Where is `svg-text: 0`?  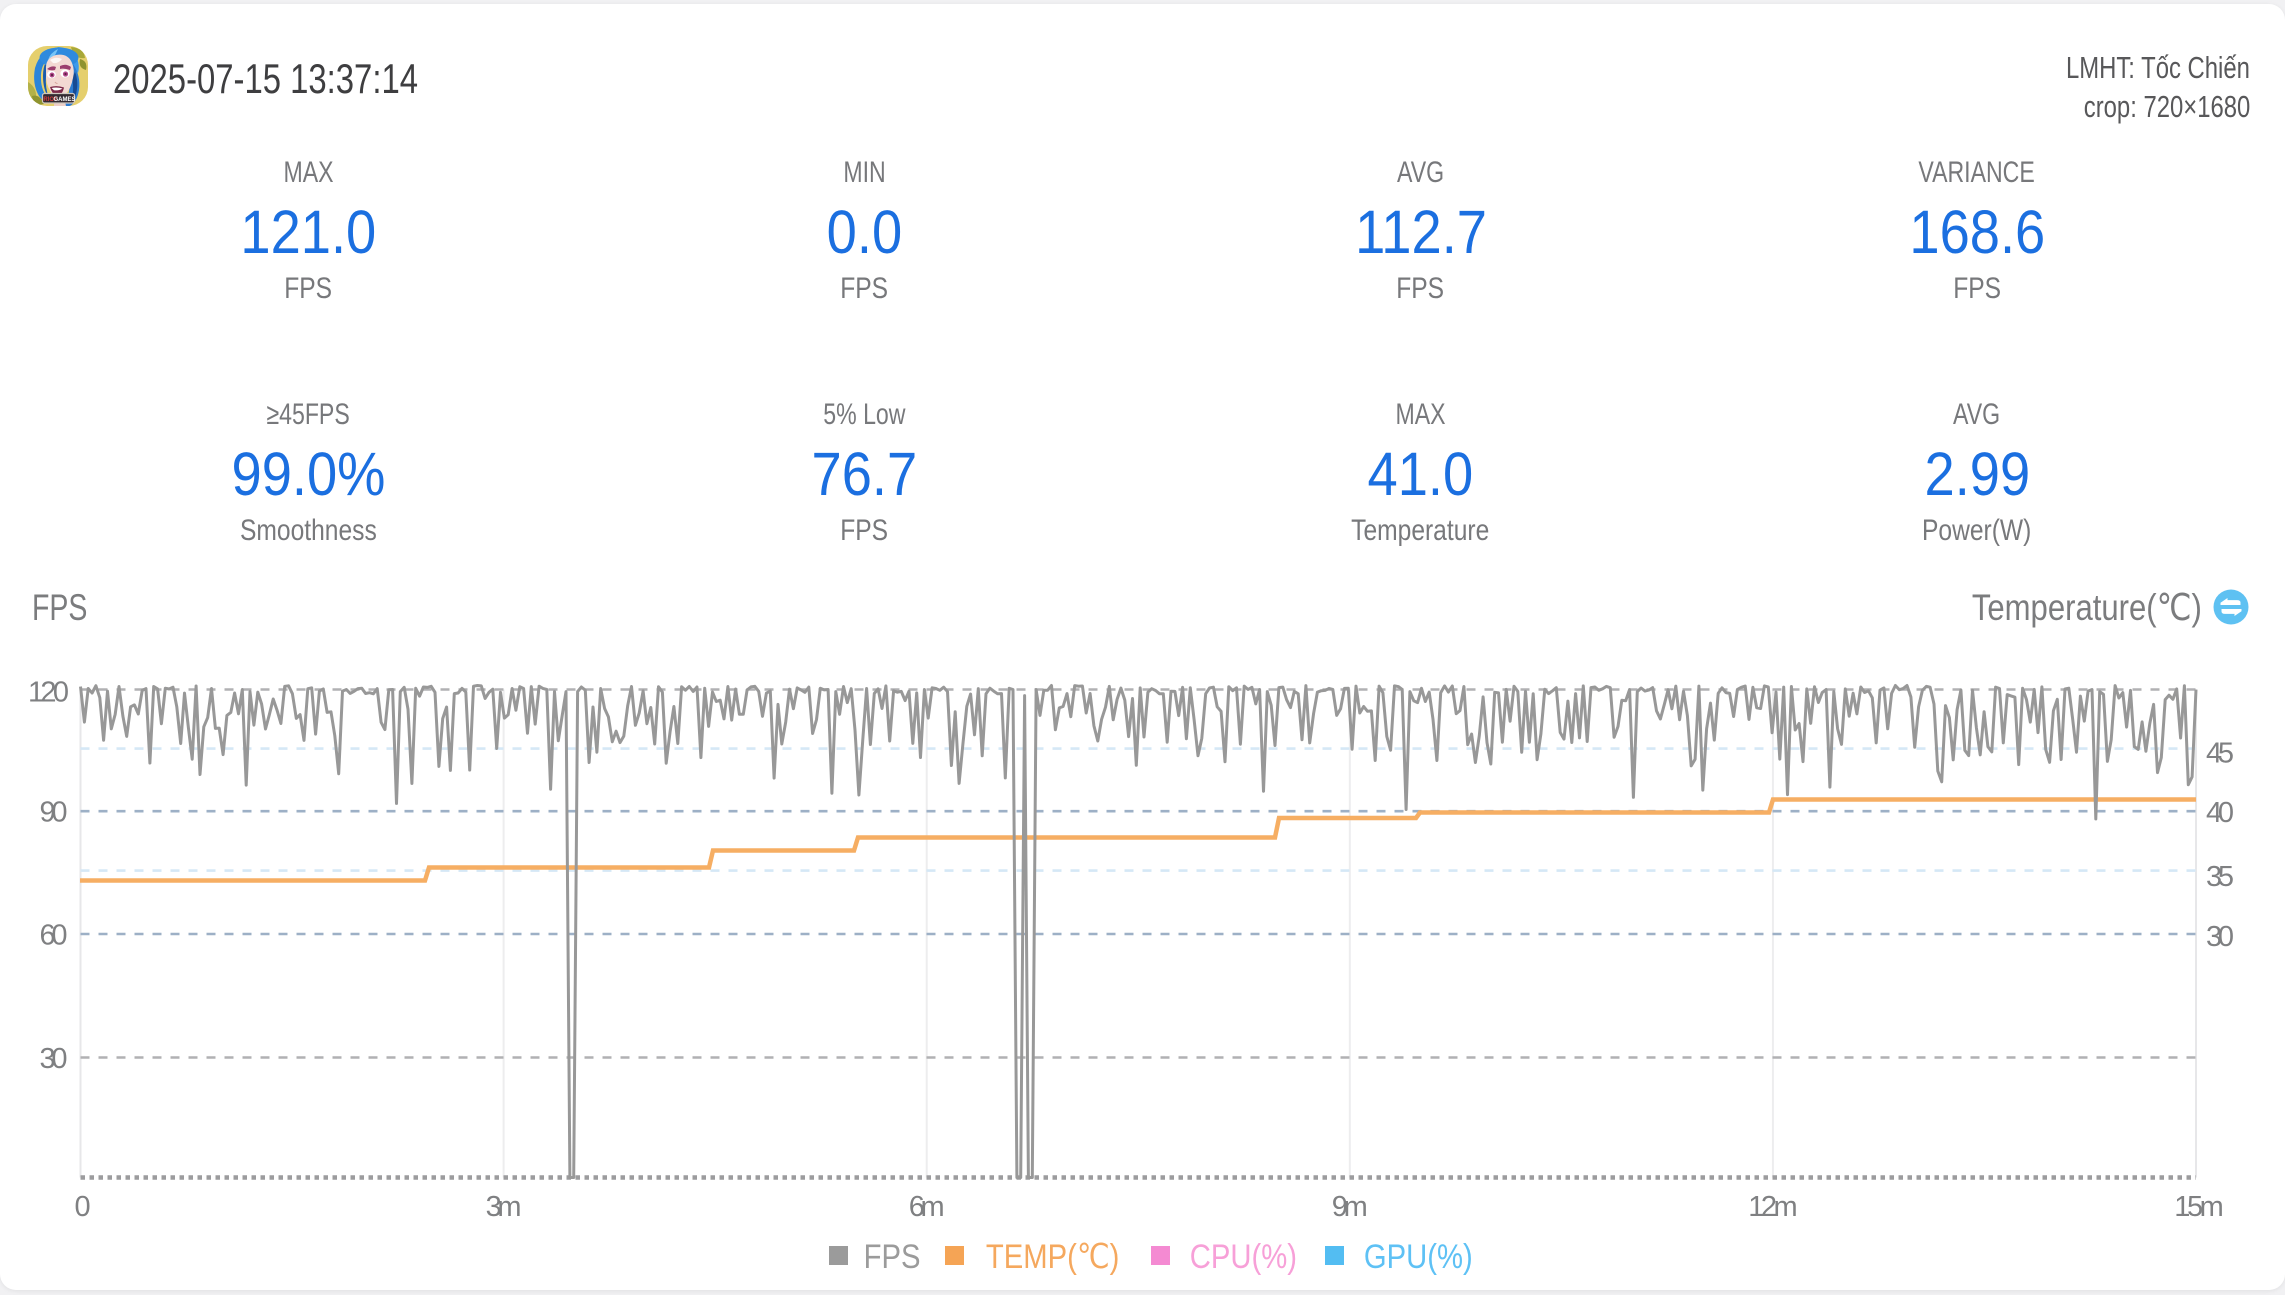 svg-text: 0 is located at coordinates (83, 1207).